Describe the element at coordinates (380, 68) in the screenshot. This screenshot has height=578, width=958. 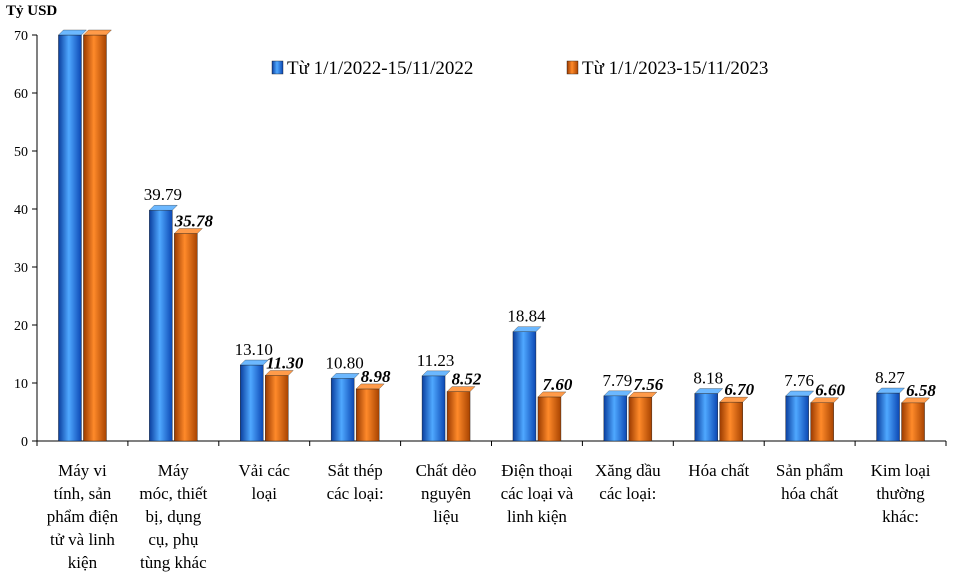
I see `legend-label-series-1: Từ 1/1/2022-15/11/2022` at that location.